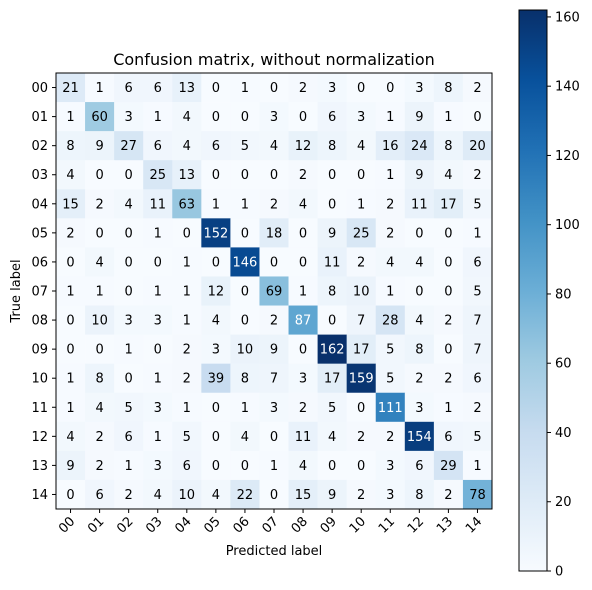 The image size is (592, 590). I want to click on cell-value: 154, so click(419, 437).